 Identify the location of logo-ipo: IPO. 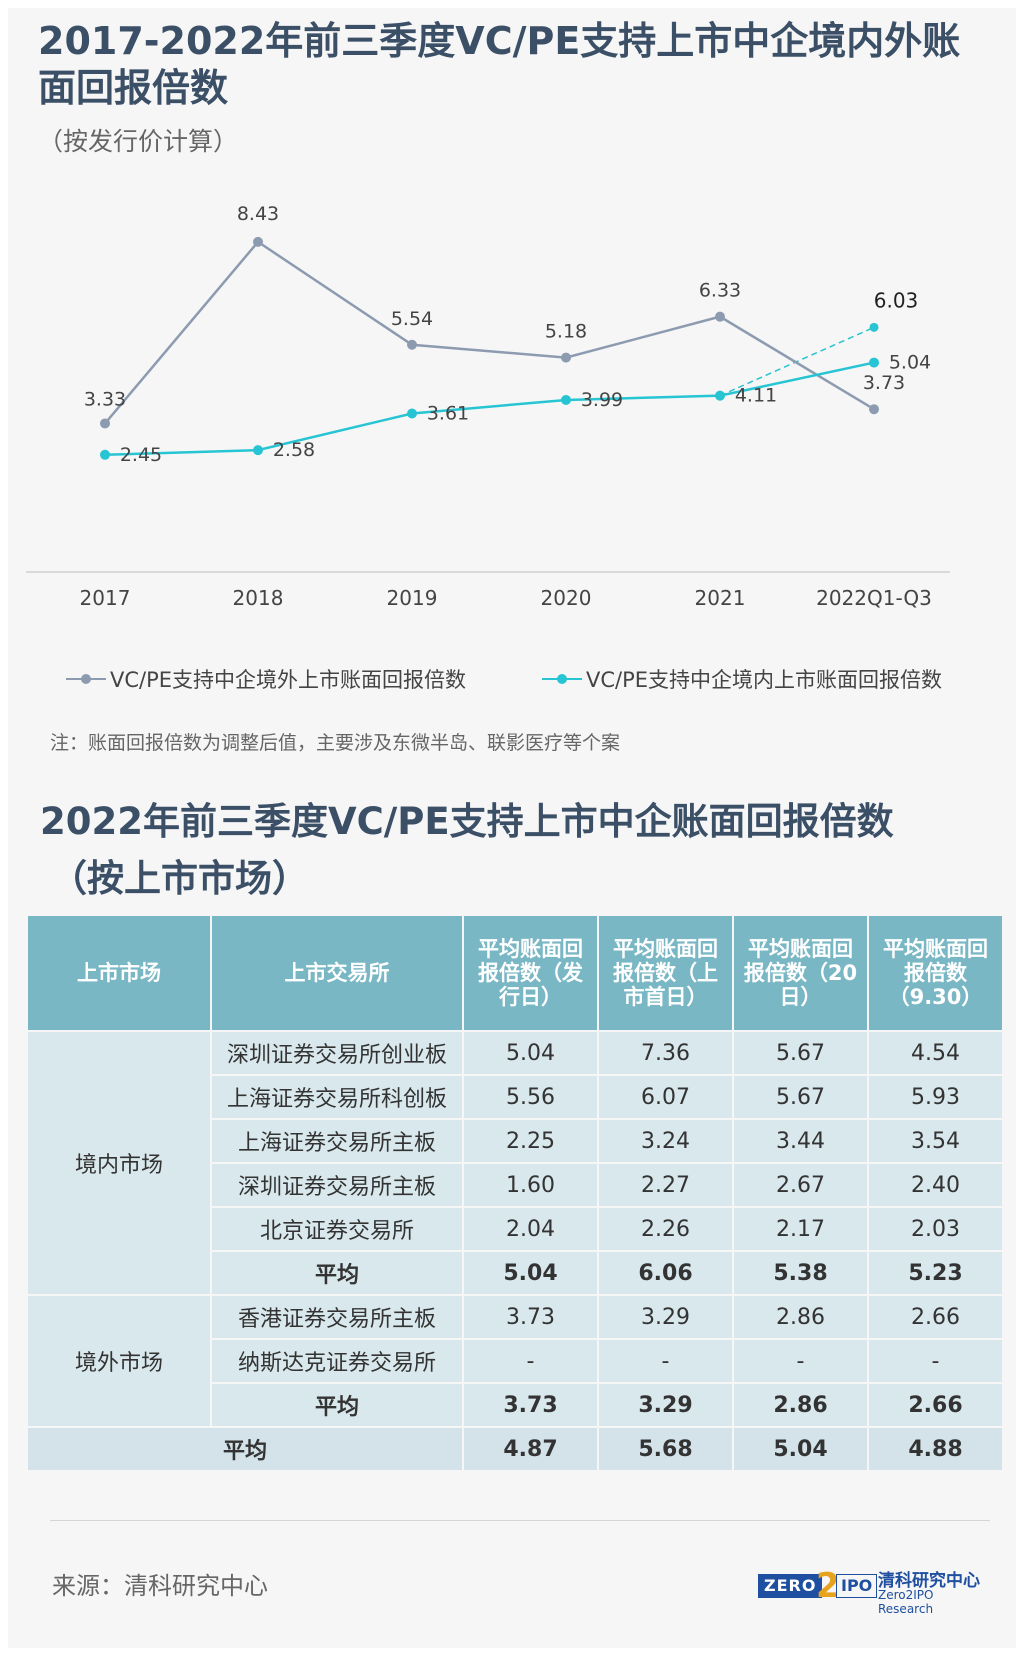
(857, 1586).